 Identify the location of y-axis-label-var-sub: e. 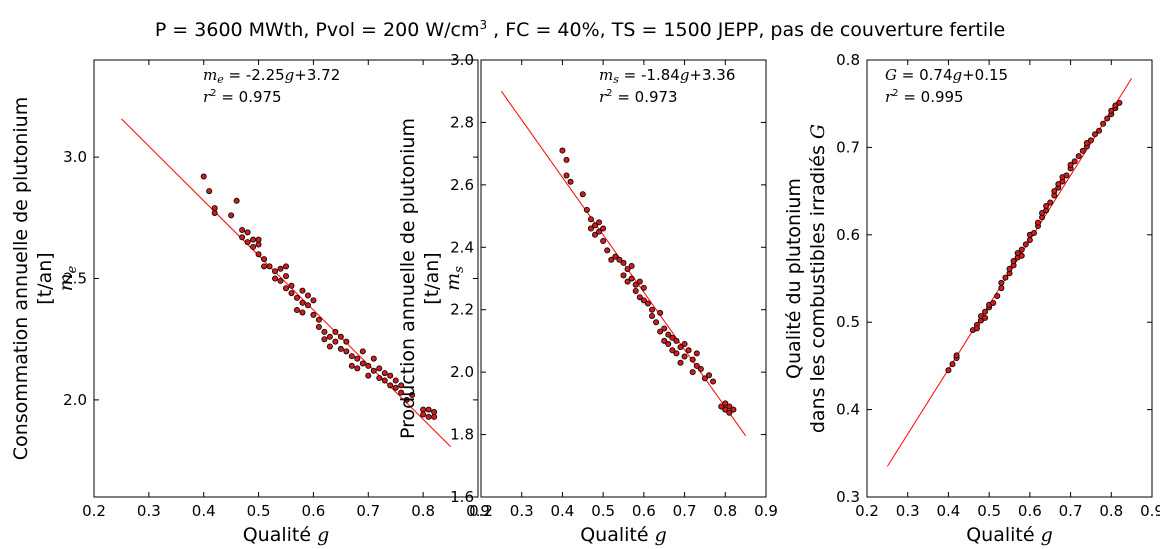
(72, 269).